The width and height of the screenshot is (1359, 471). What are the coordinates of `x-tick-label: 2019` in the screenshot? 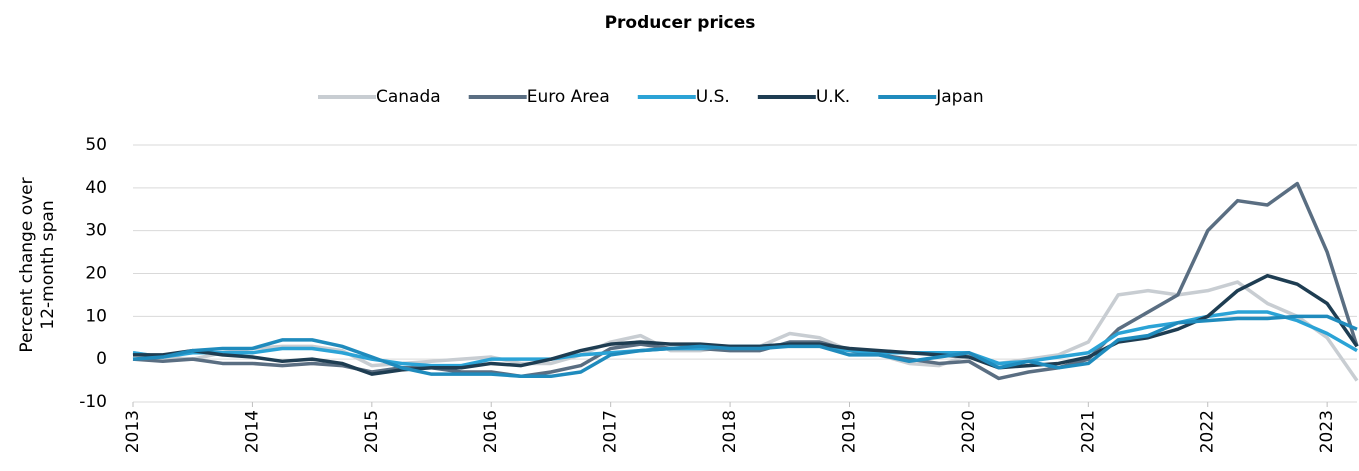 It's located at (849, 431).